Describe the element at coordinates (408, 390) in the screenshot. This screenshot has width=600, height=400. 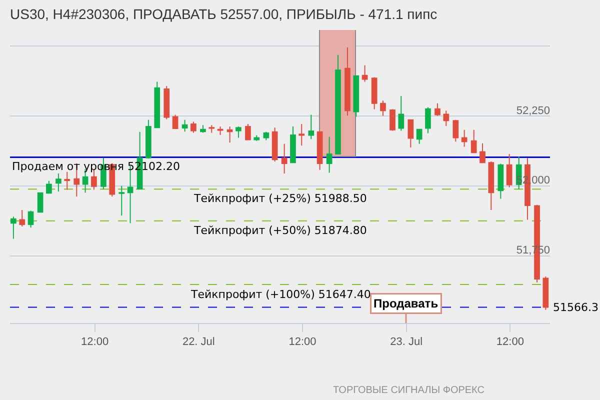
I see `text: ТОРГОВЫЕ СИГНАЛЫ ФОРЕКС` at that location.